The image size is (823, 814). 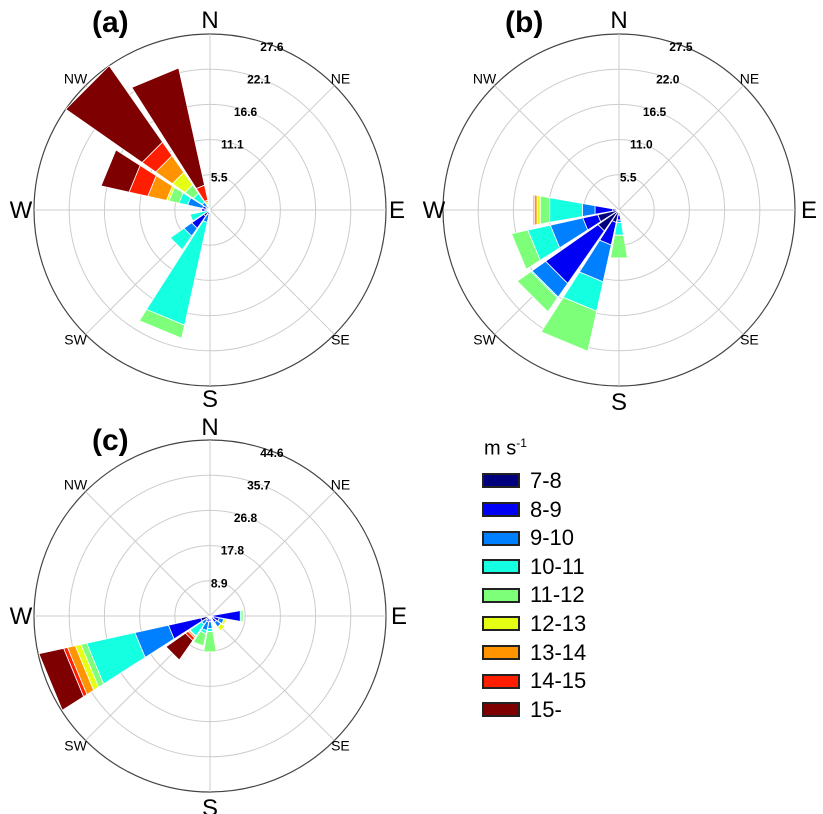 I want to click on legend-item: 11-12, so click(x=534, y=595).